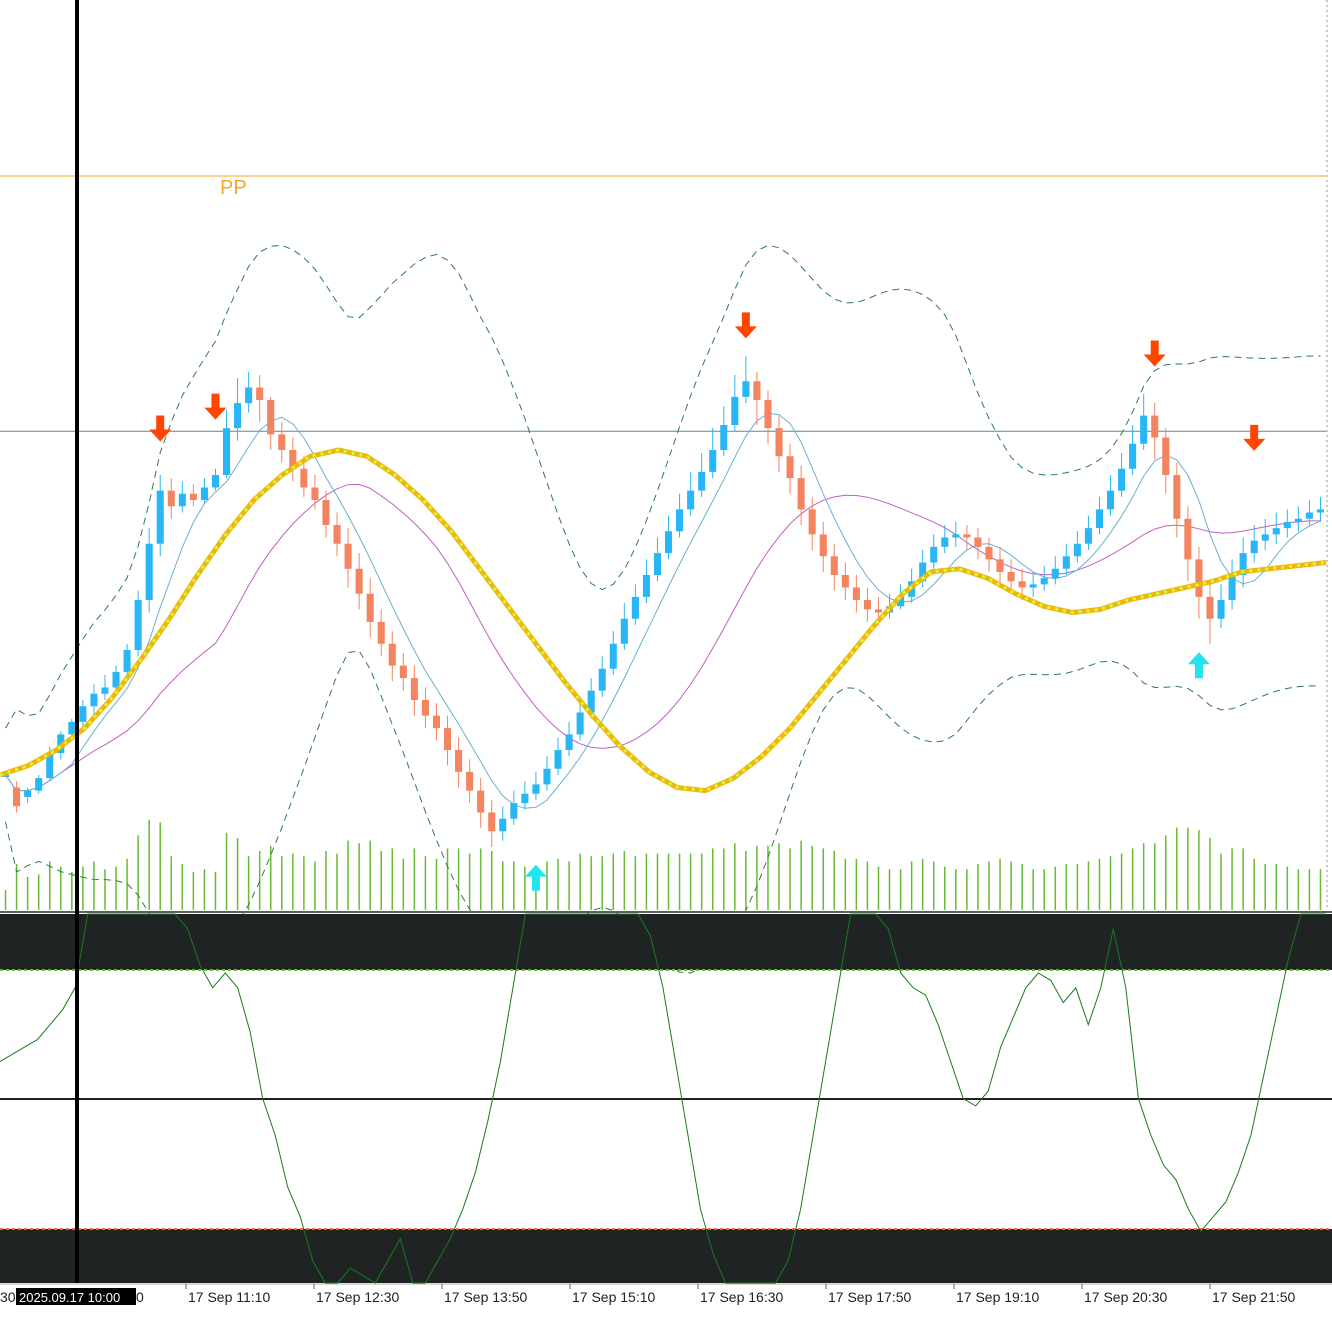 This screenshot has height=1326, width=1332. I want to click on x-tick-label: 17 Sep 15:10, so click(614, 1297).